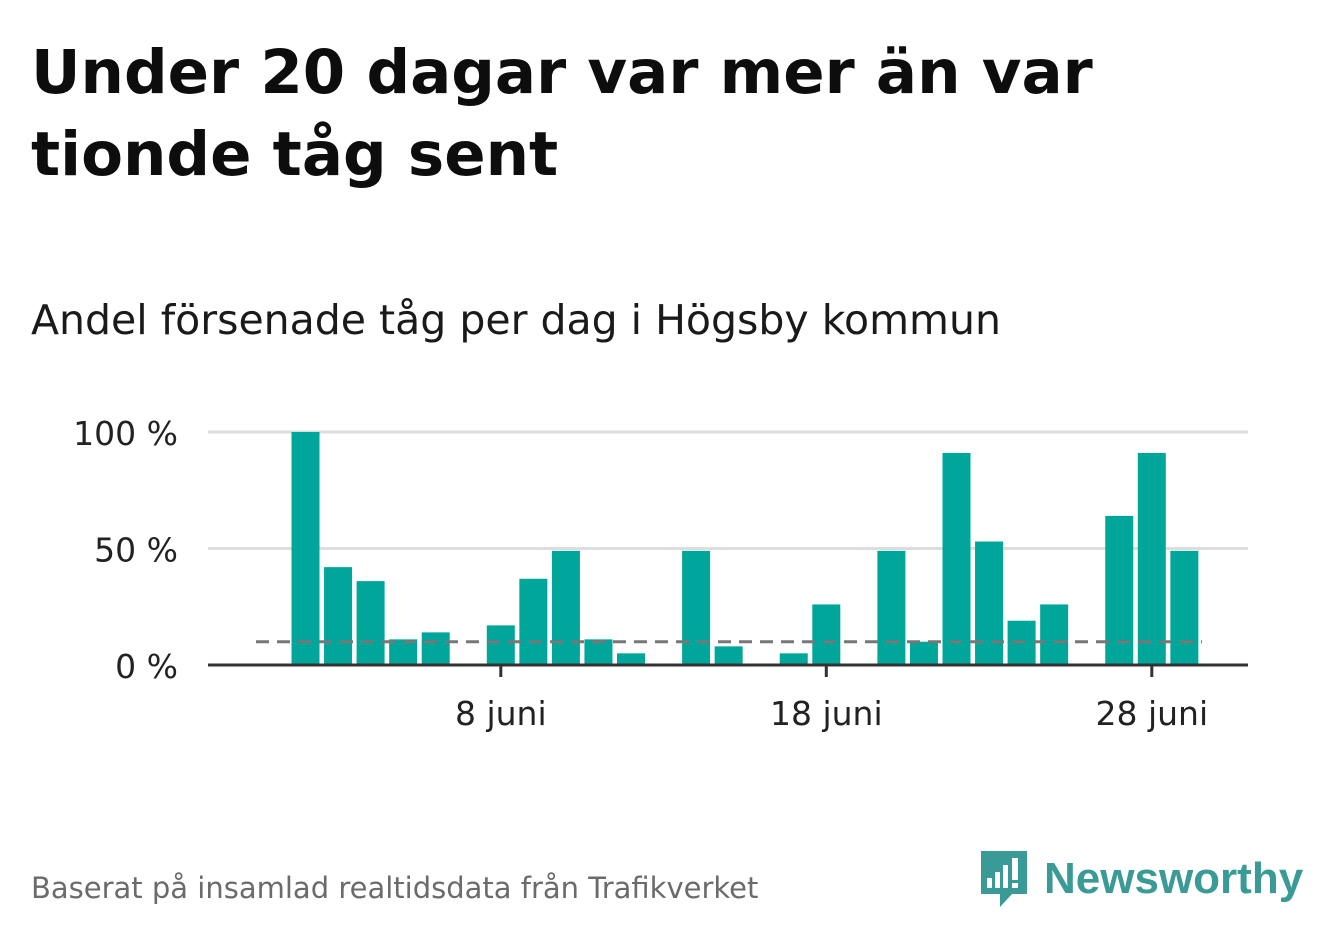 The image size is (1322, 939). What do you see at coordinates (1174, 878) in the screenshot?
I see `brand-name: Newsworthy` at bounding box center [1174, 878].